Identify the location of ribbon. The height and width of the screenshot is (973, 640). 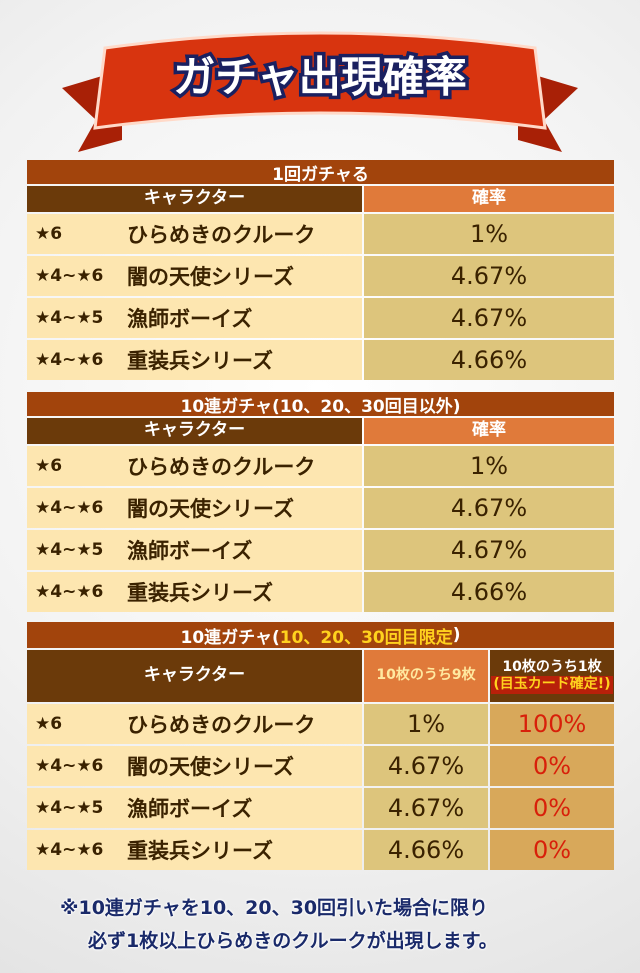
(320, 80).